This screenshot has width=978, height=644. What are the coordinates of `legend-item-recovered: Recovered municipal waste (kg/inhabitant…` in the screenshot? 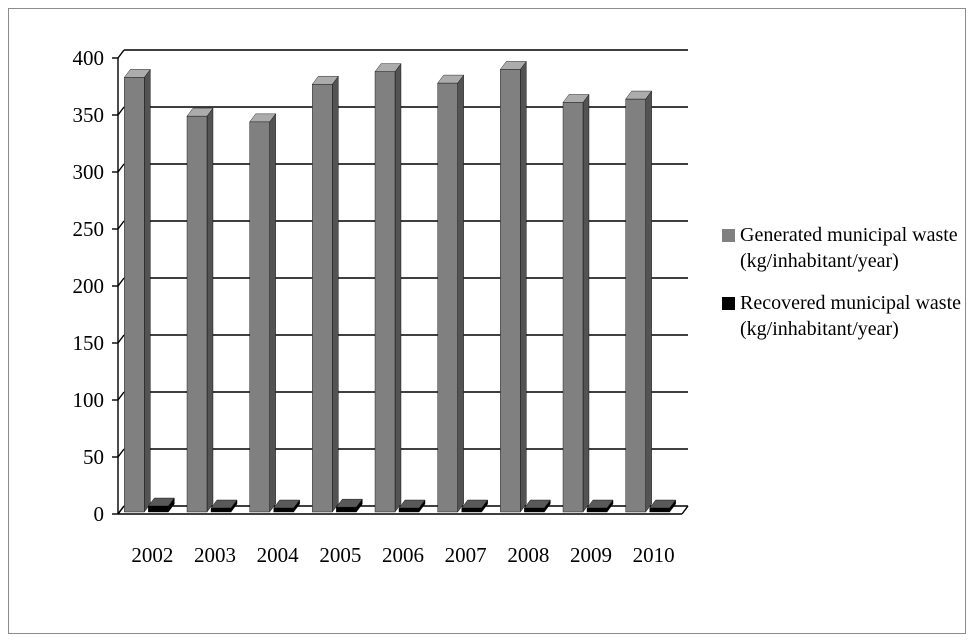 It's located at (847, 316).